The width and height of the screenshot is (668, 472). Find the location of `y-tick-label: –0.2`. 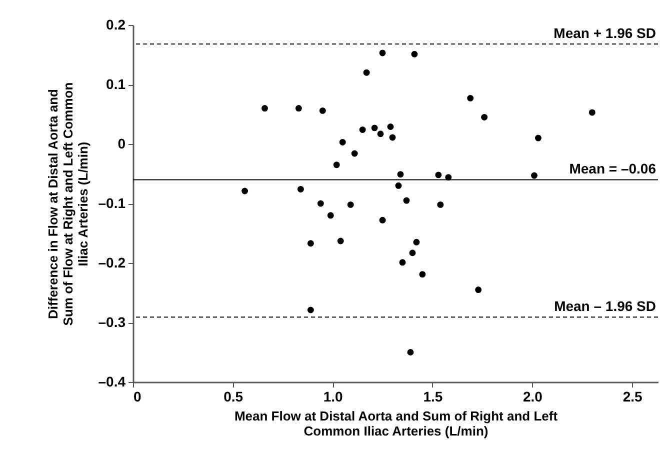

y-tick-label: –0.2 is located at coordinates (112, 262).